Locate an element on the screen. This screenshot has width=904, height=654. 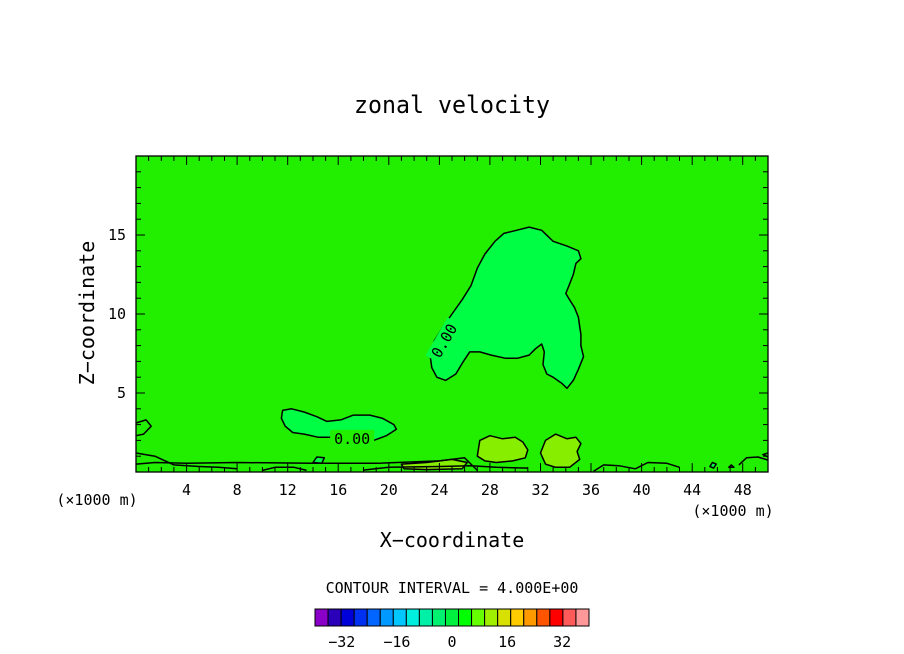
colorbar-tick-labels: −32 −16 0 16 32 is located at coordinates (449, 642).